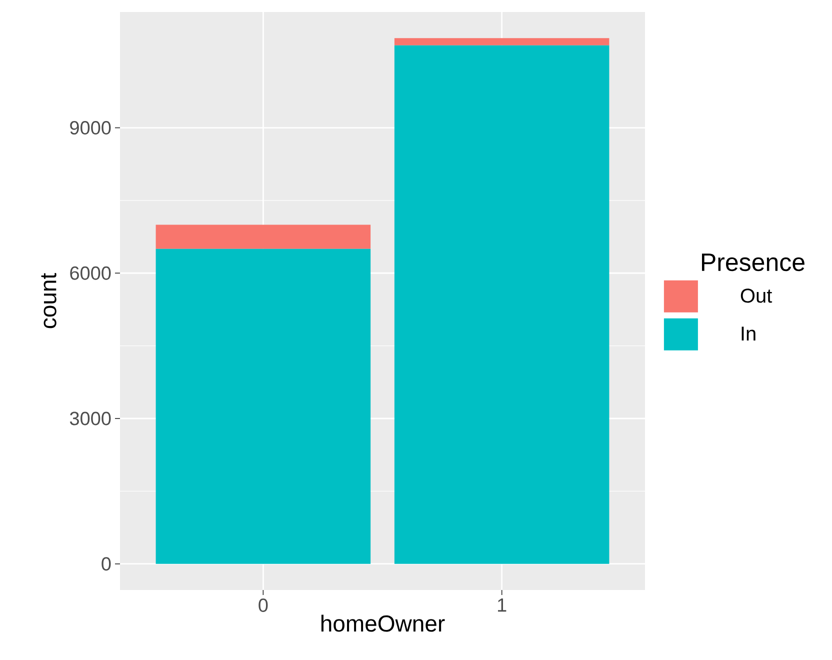 This screenshot has height=660, width=832. What do you see at coordinates (106, 564) in the screenshot?
I see `y-tick-label: 0` at bounding box center [106, 564].